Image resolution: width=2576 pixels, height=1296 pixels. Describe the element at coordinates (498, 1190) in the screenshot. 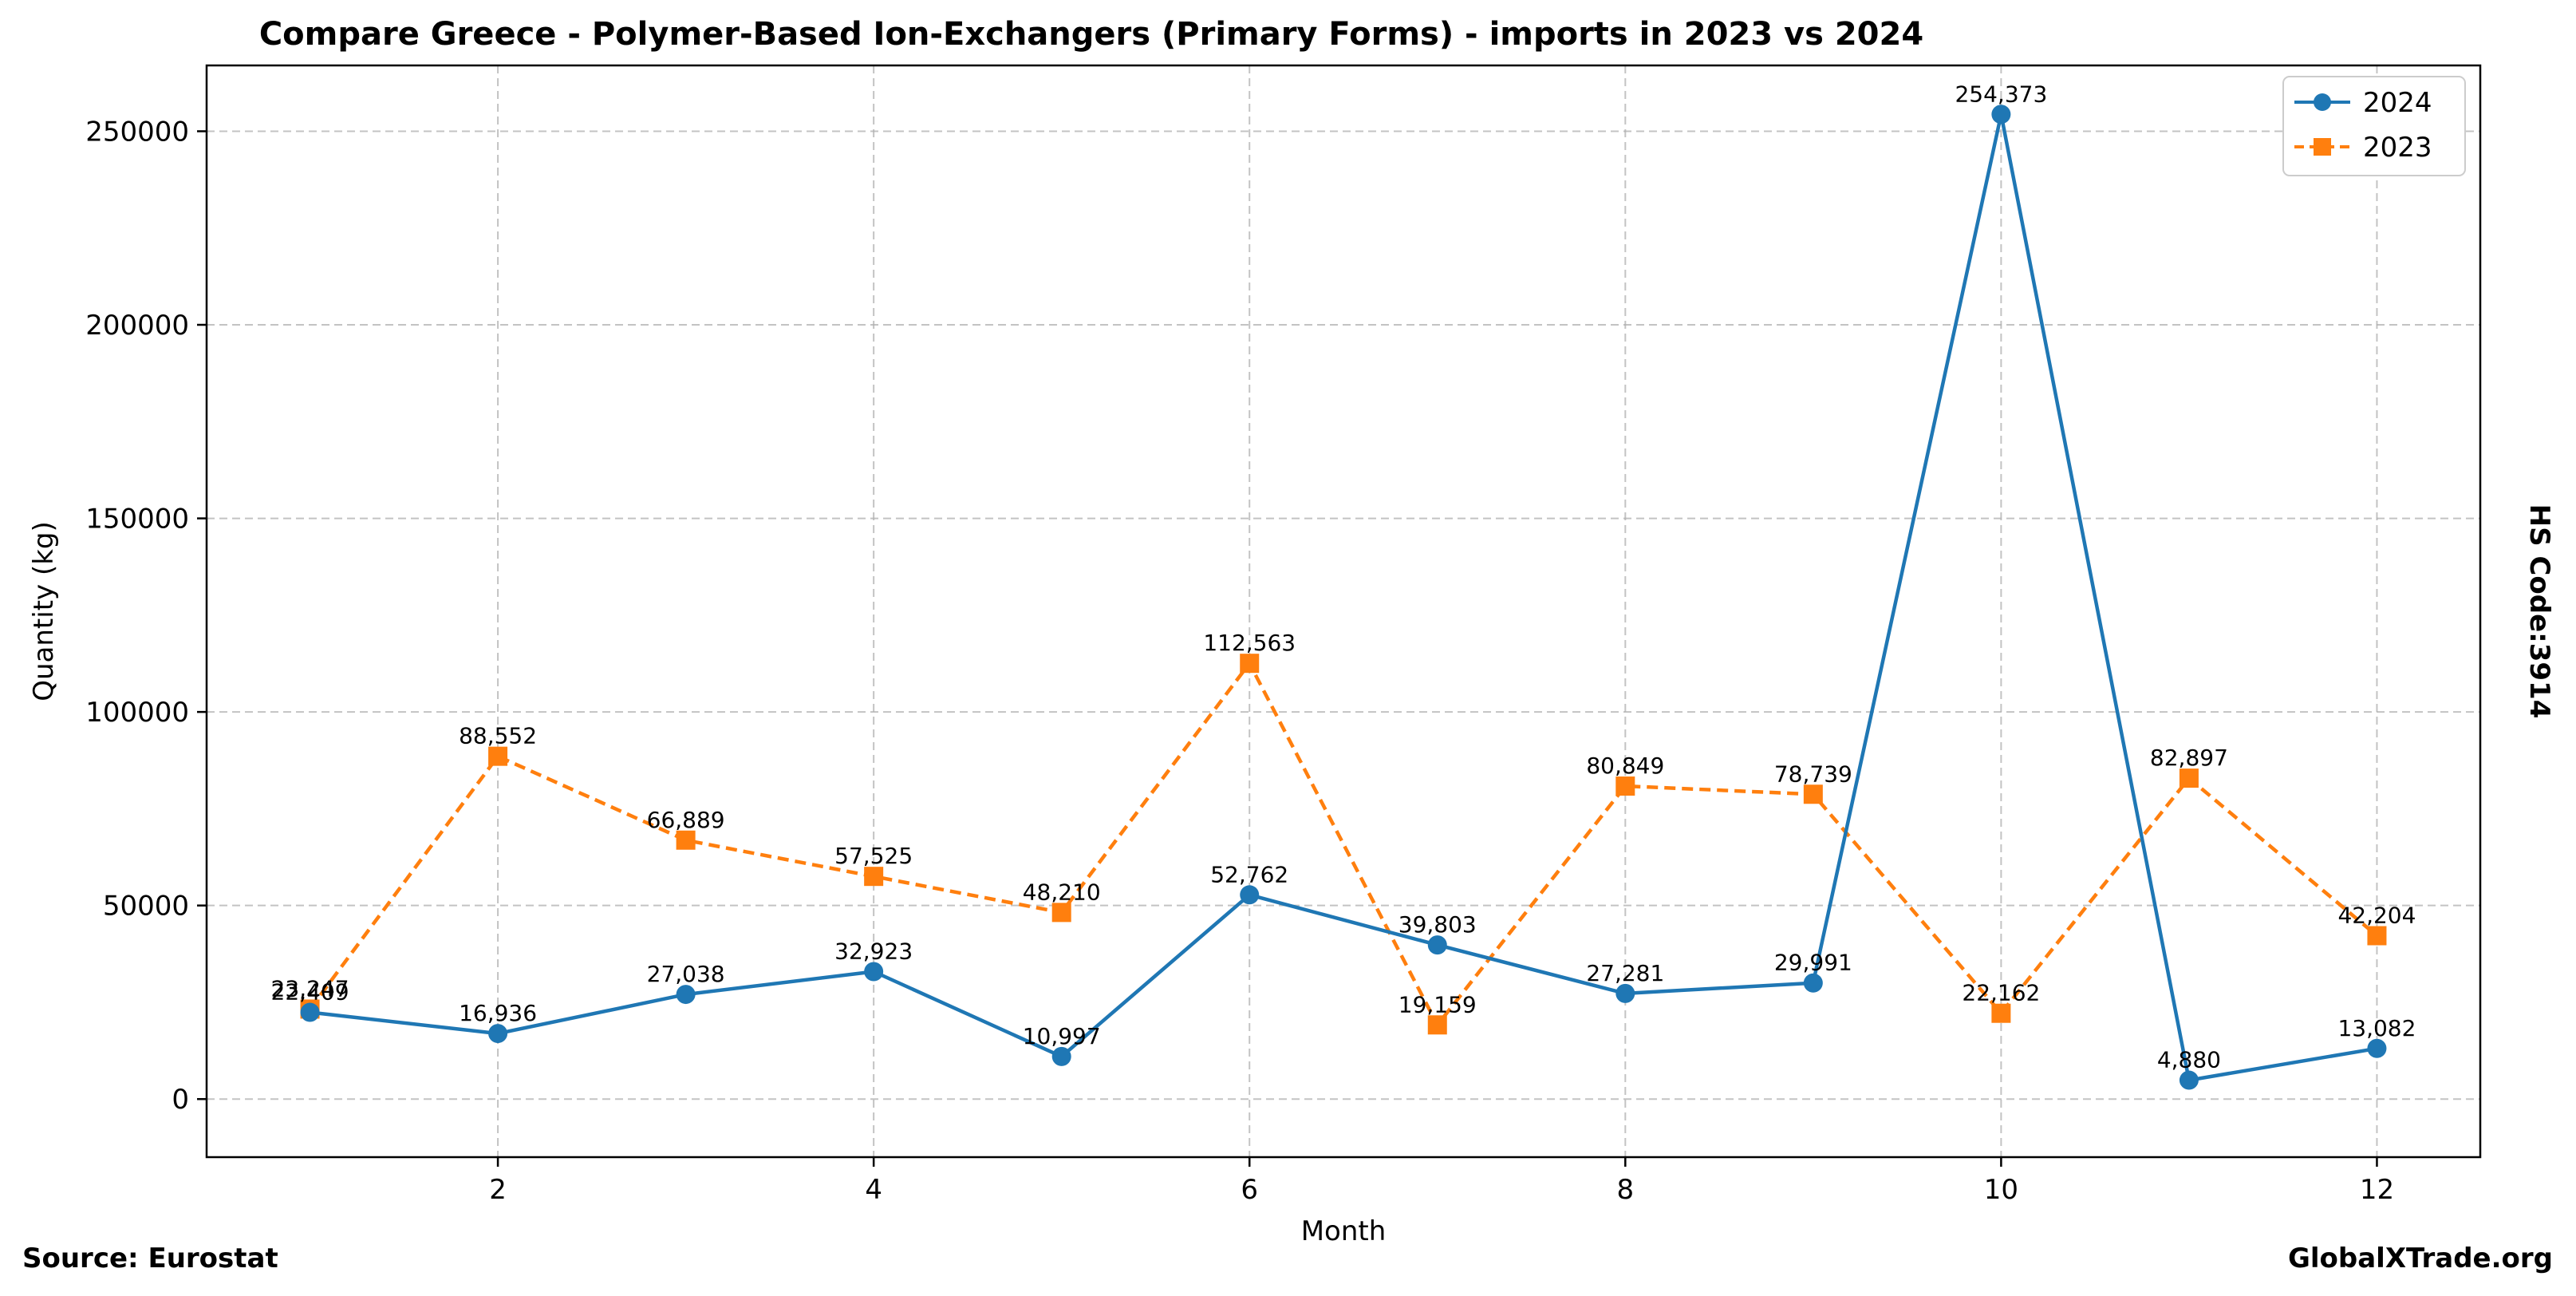

I see `x-tick-label: 2` at that location.